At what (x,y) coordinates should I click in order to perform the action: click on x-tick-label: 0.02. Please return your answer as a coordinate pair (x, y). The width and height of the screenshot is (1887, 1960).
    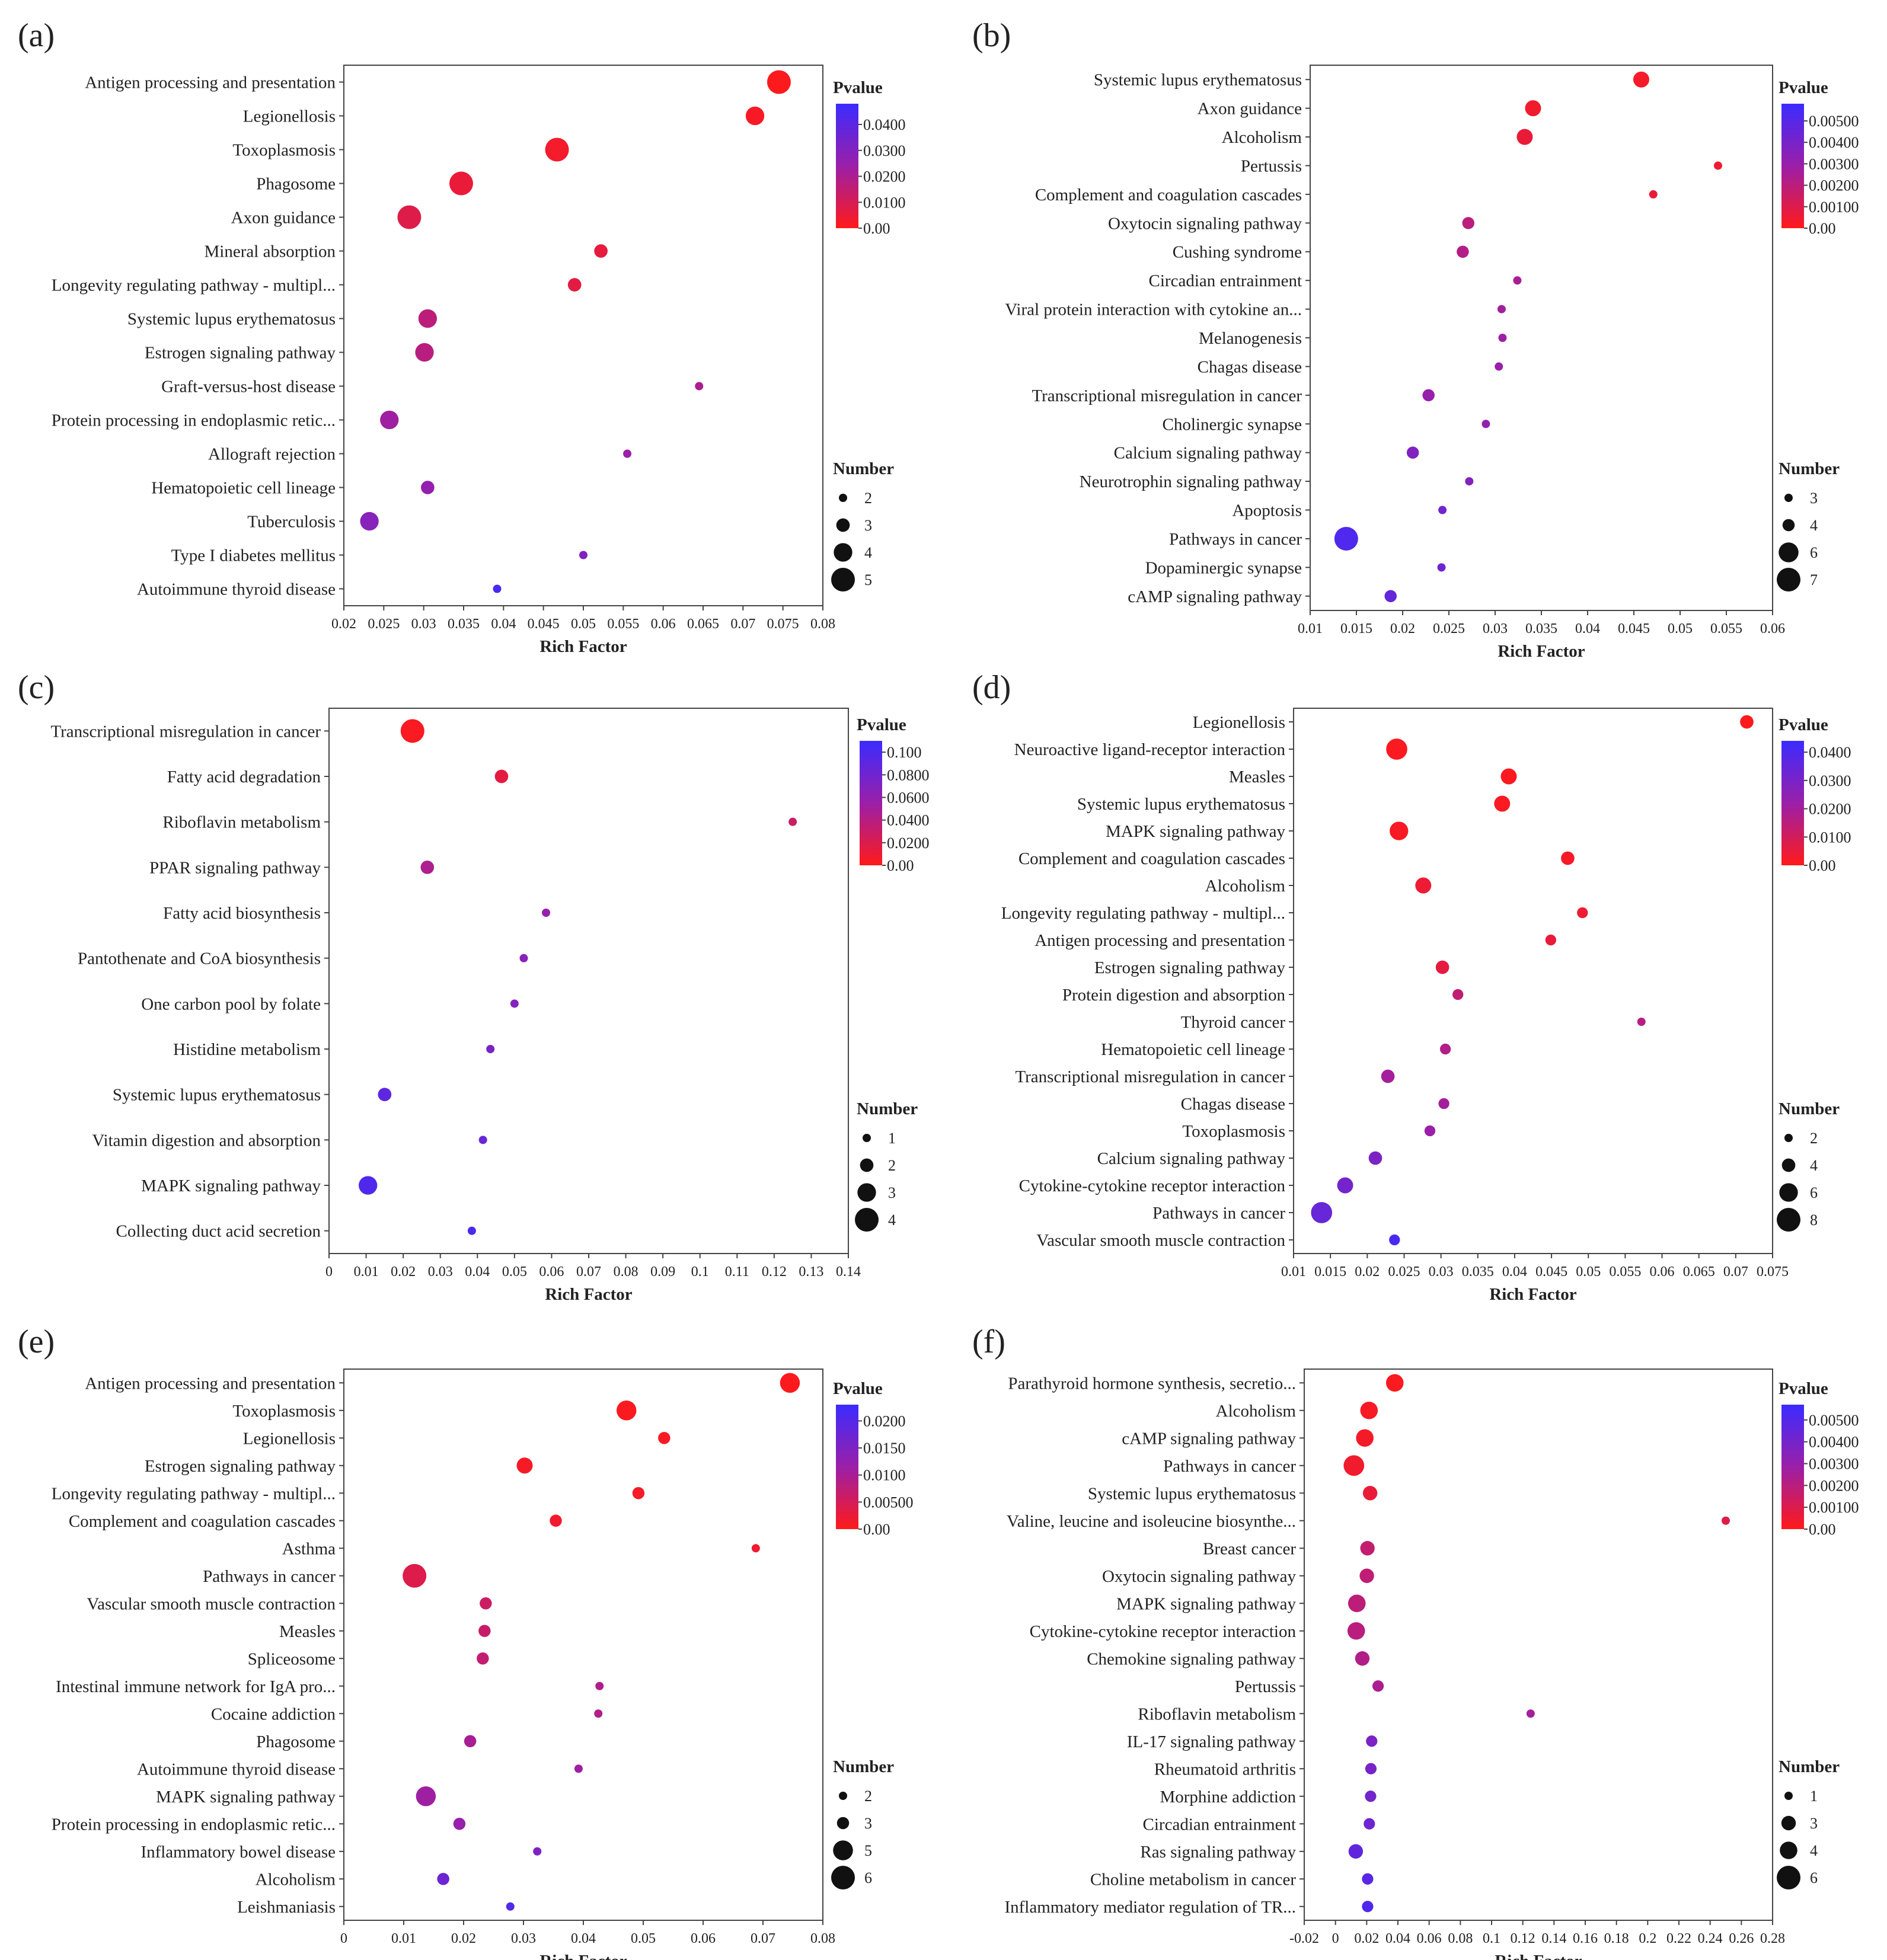
    Looking at the image, I should click on (1366, 1938).